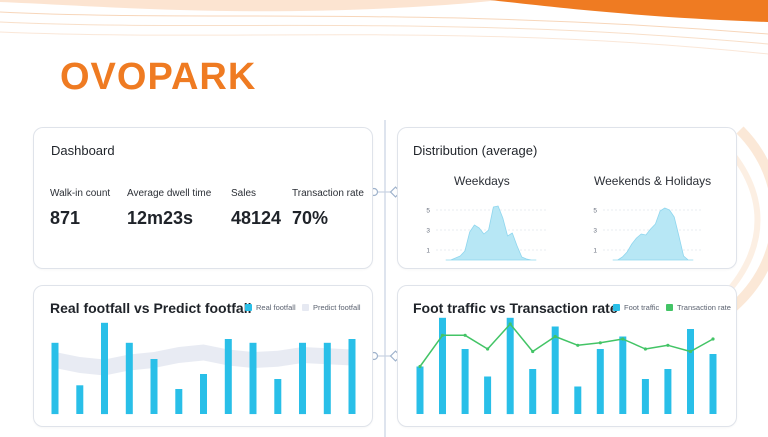  Describe the element at coordinates (616, 307) in the screenshot. I see `legend-swatch-traffic` at that location.